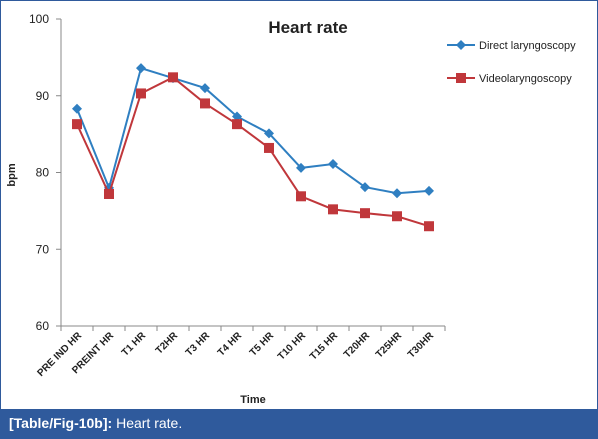 This screenshot has width=598, height=439. What do you see at coordinates (167, 343) in the screenshot?
I see `x-tick-label: T2HR` at bounding box center [167, 343].